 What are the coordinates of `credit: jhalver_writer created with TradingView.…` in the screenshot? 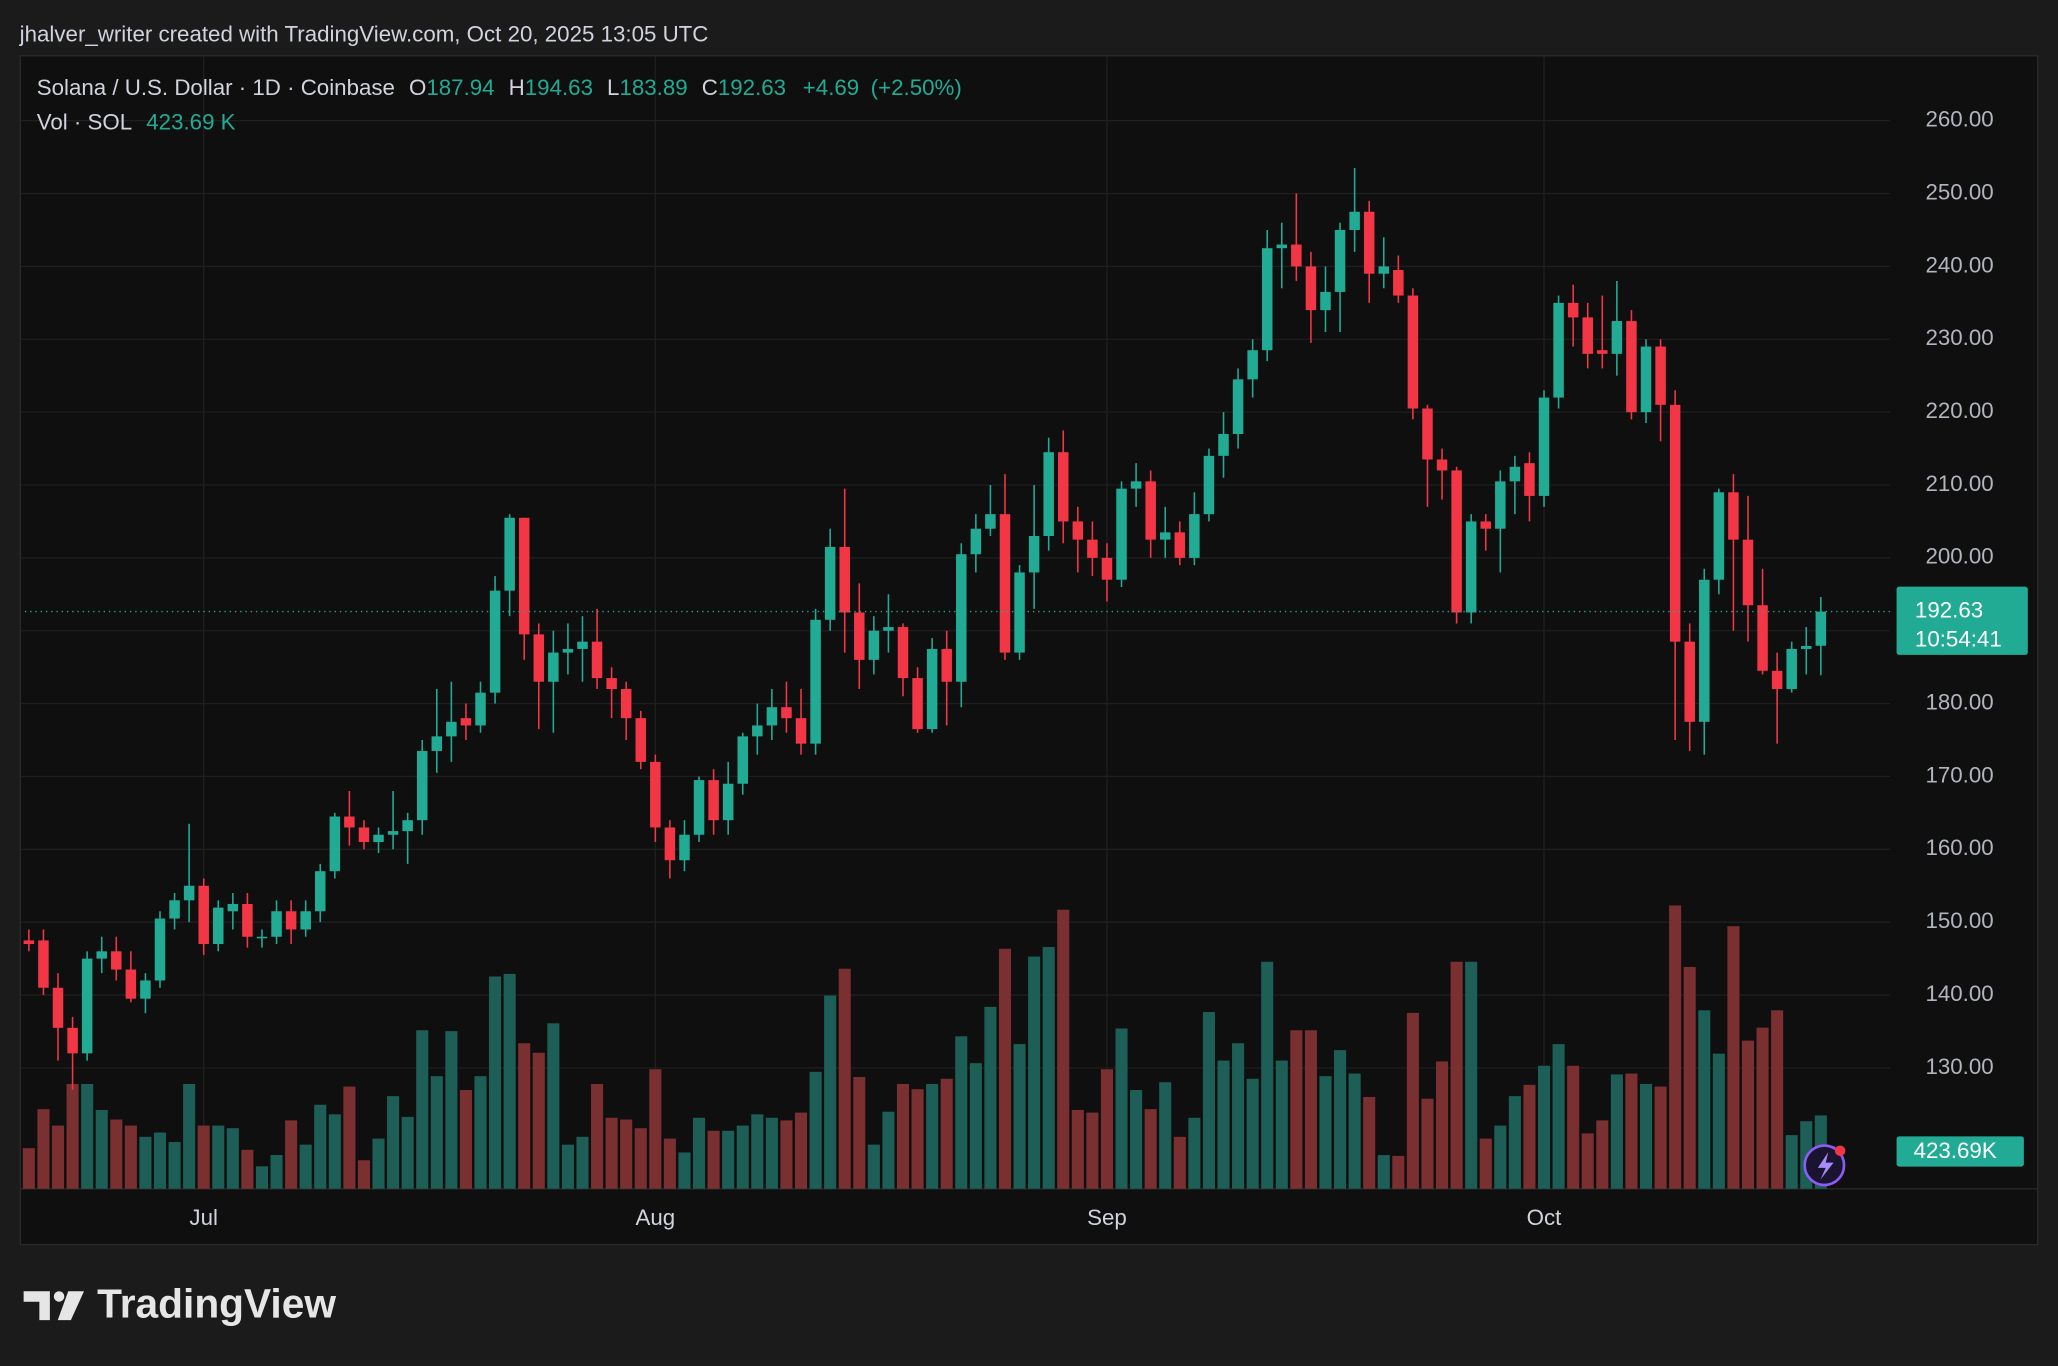 It's located at (364, 33).